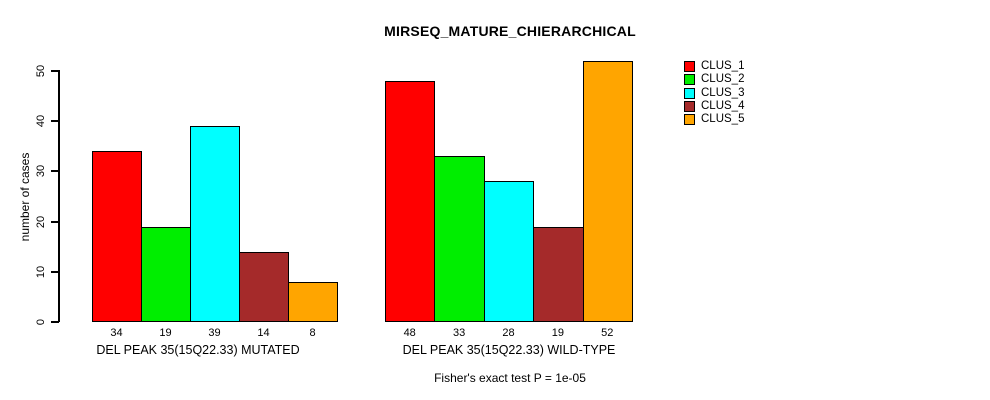 This screenshot has height=400, width=990. I want to click on y-tick-label: 0, so click(41, 322).